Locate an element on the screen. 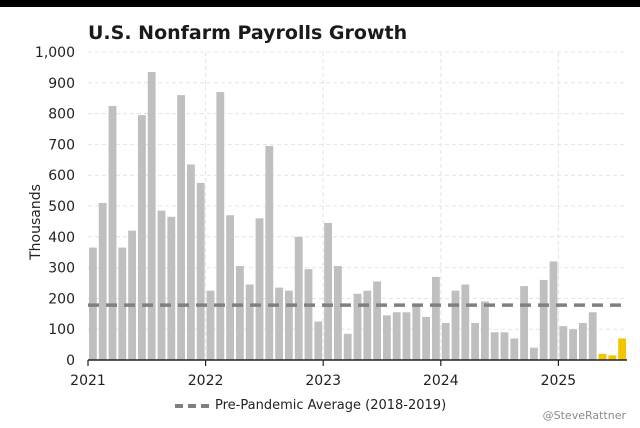  top-border is located at coordinates (320, 3).